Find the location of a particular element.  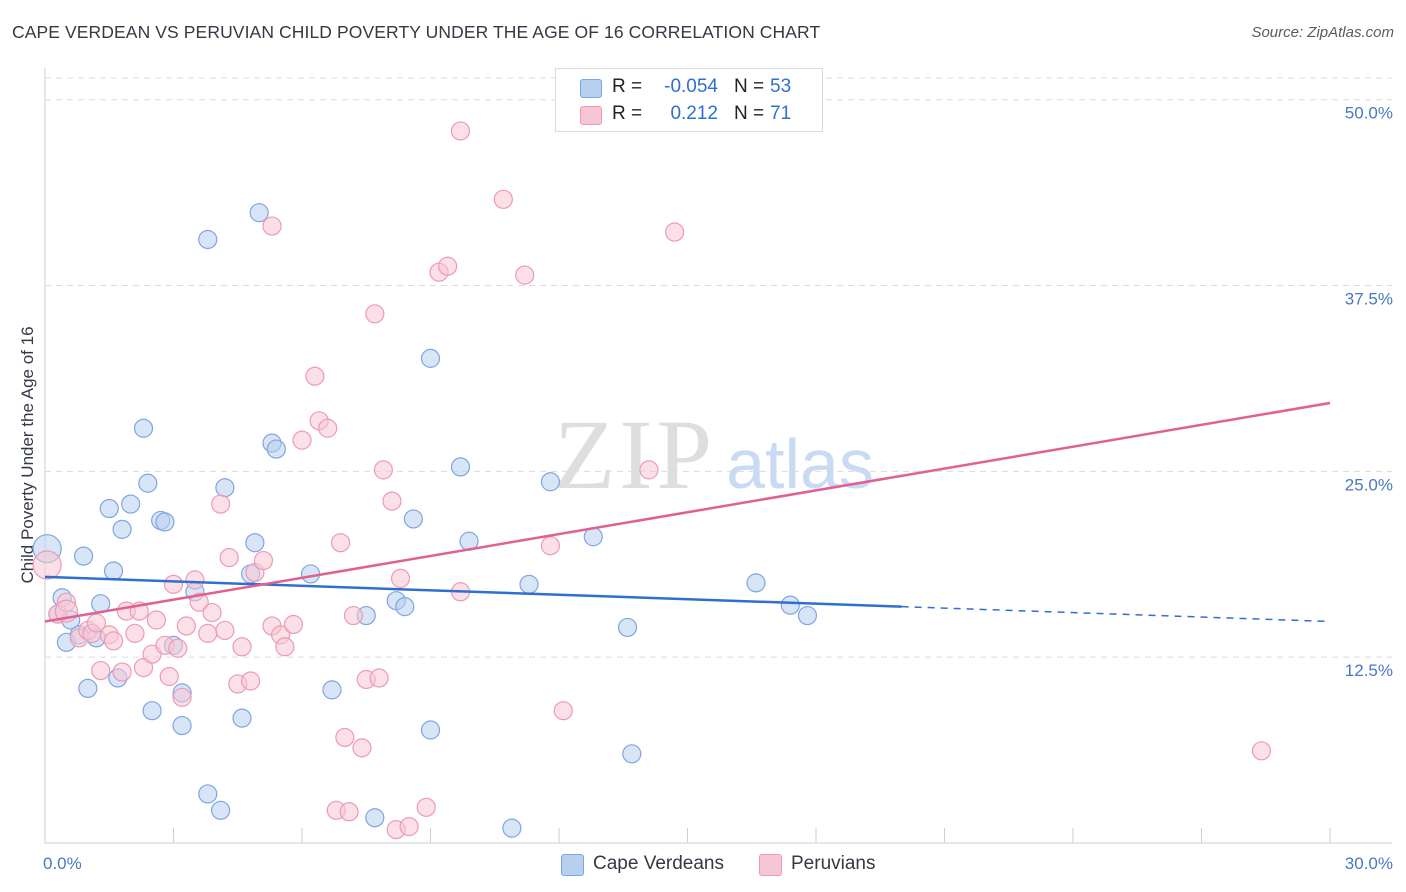

legend-r-value: -0.054 is located at coordinates (691, 86).